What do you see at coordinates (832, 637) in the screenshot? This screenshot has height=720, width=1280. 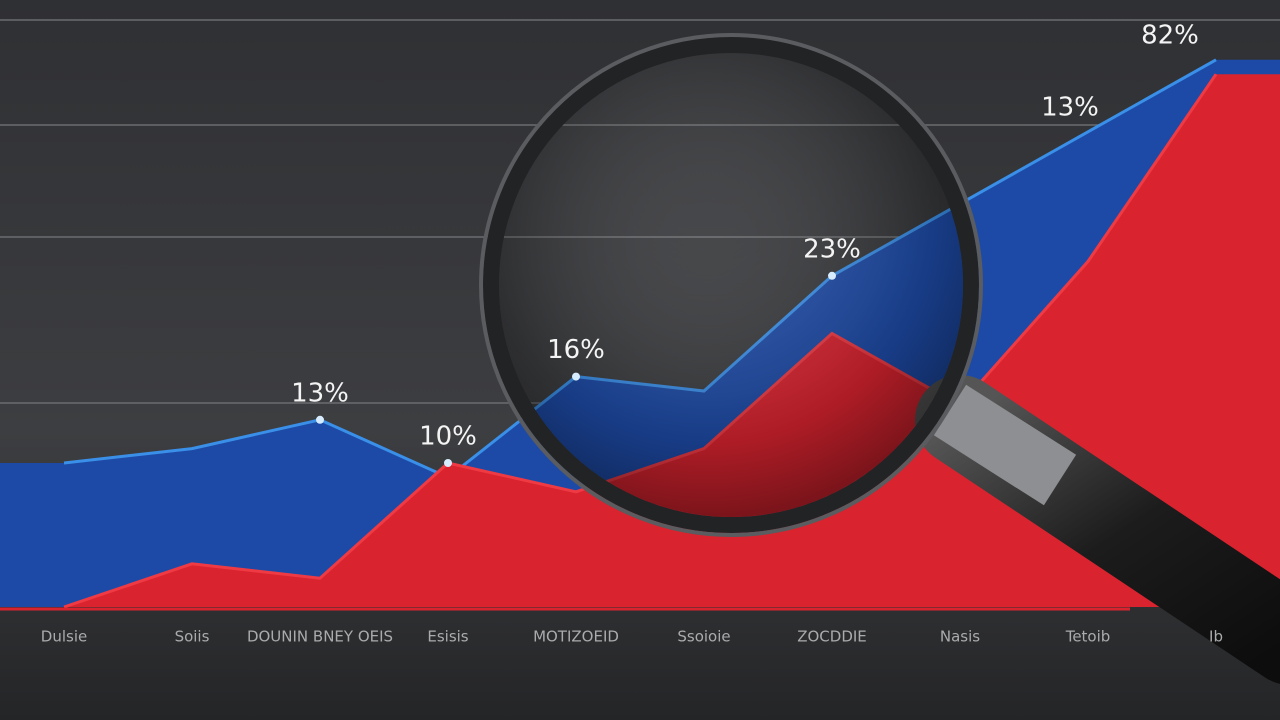 I see `x-tick-label: ZOCDDIE` at bounding box center [832, 637].